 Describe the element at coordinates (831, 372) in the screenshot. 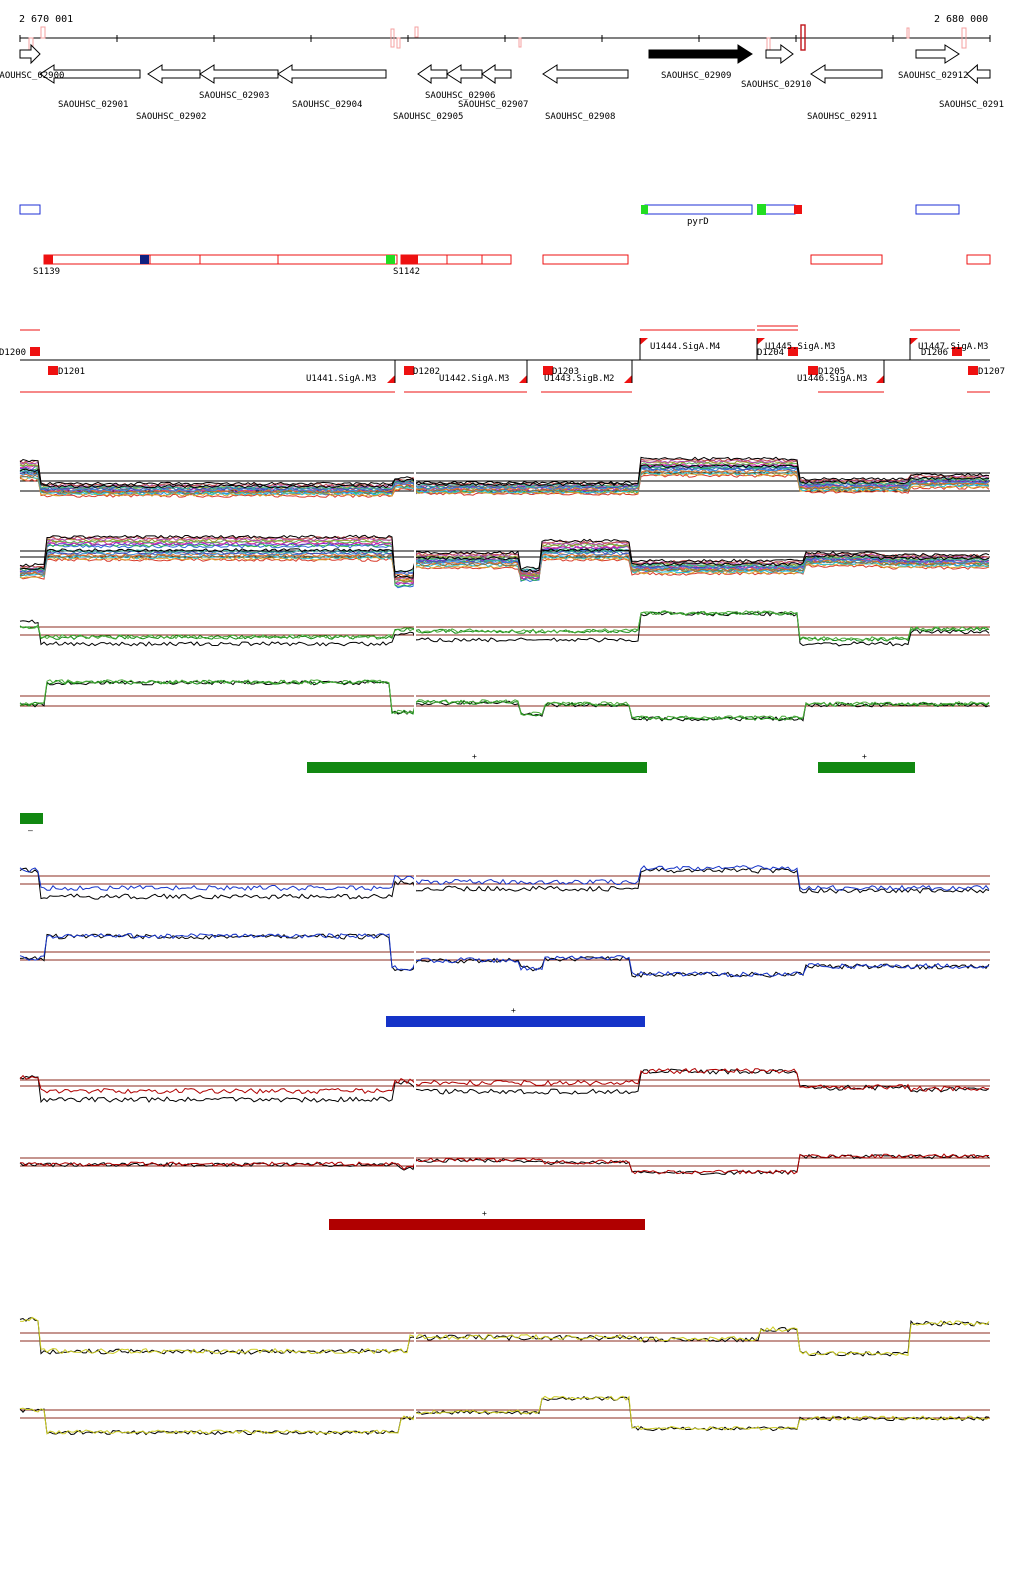

I see `tu-label: D1205` at that location.